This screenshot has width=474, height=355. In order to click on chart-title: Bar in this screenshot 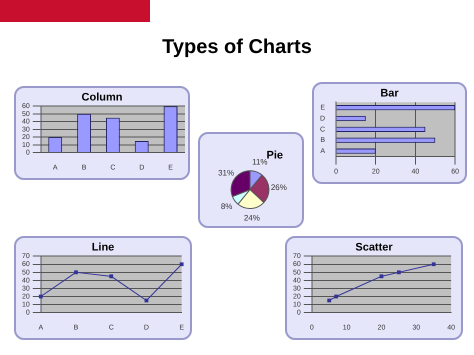, I will do `click(390, 94)`.